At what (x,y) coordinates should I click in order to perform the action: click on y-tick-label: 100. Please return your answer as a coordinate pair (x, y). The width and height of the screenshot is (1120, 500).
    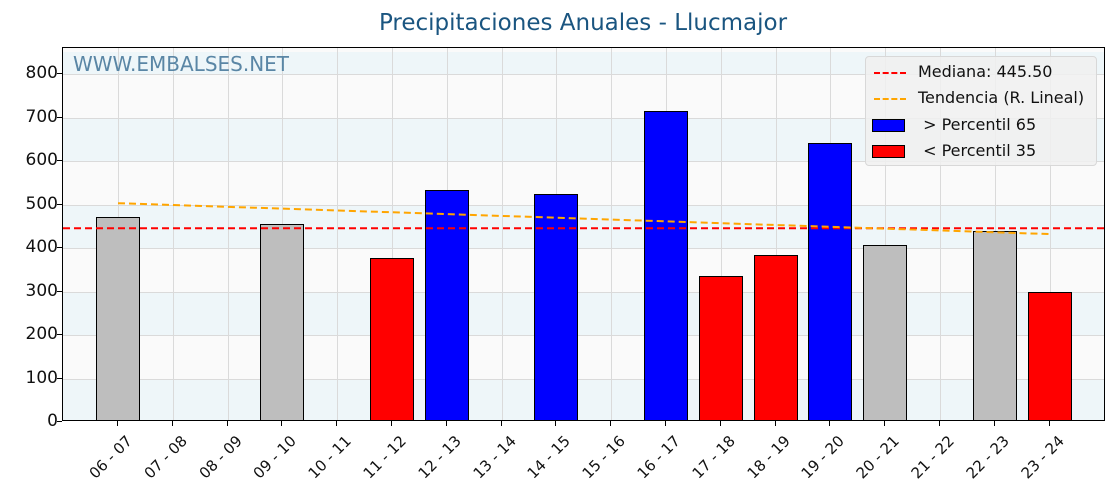
    Looking at the image, I should click on (41, 377).